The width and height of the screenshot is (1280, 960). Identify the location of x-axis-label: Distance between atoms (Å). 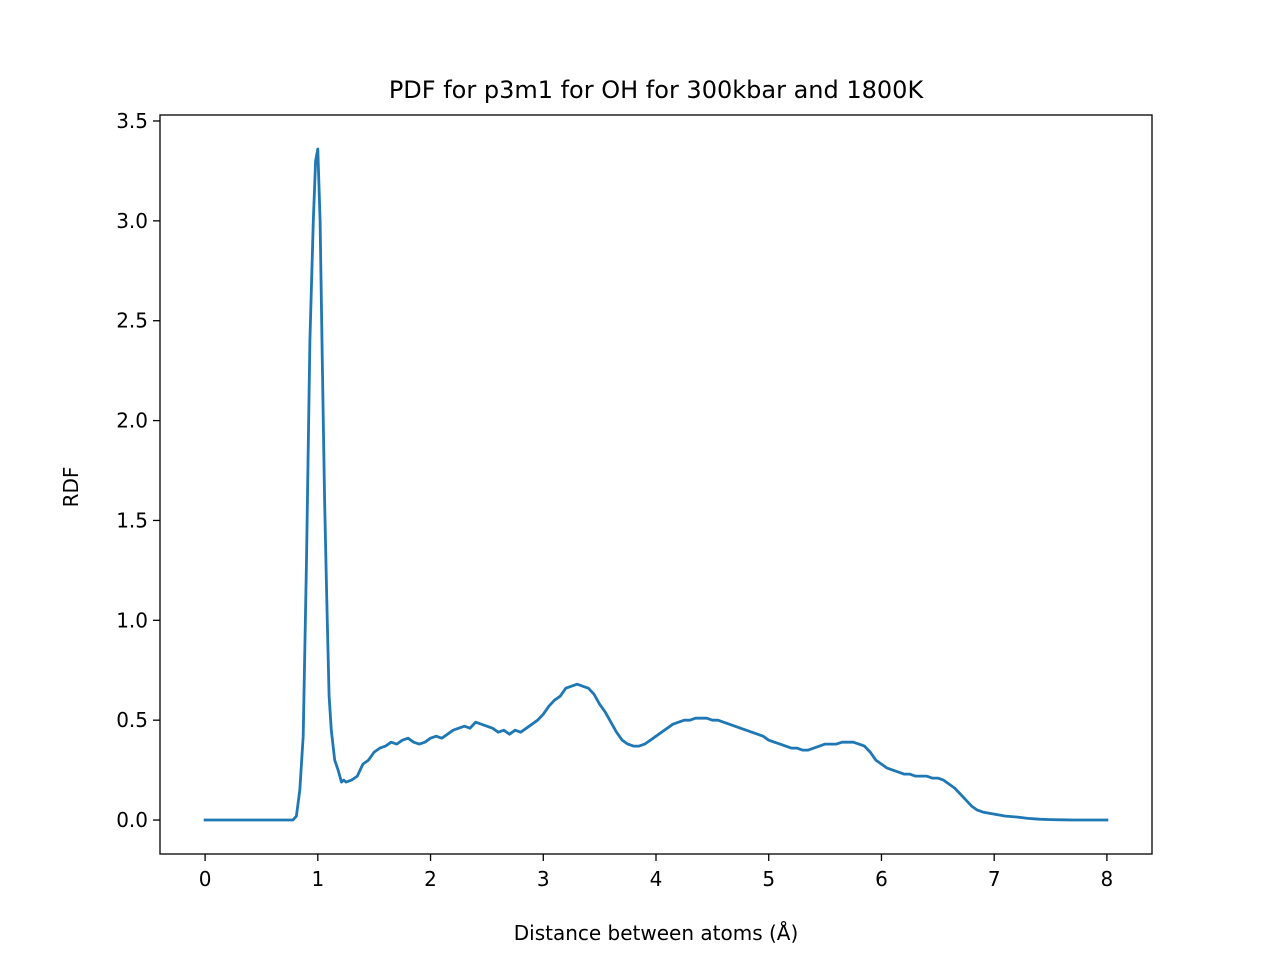
(656, 933).